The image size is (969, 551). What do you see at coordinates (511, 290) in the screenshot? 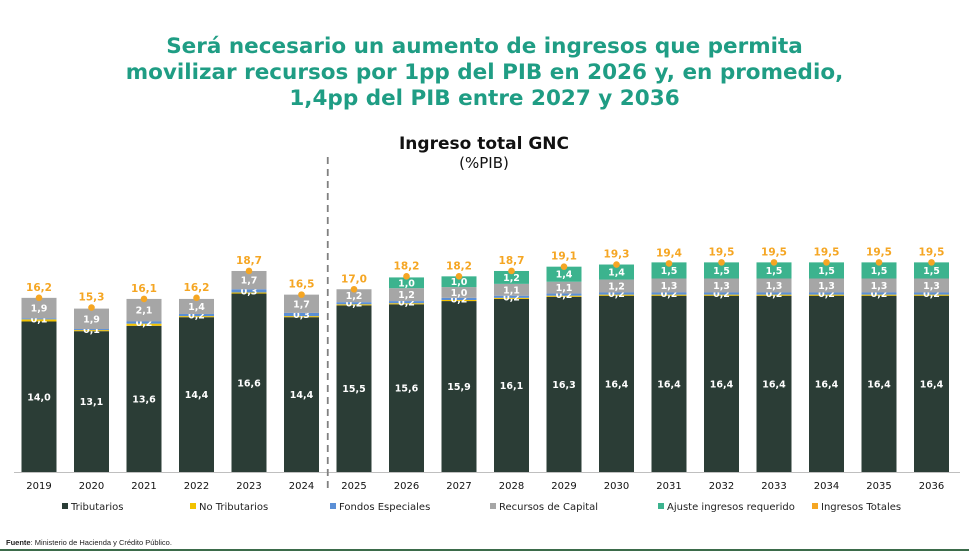
I see `data-label-capital: 1,1` at bounding box center [511, 290].